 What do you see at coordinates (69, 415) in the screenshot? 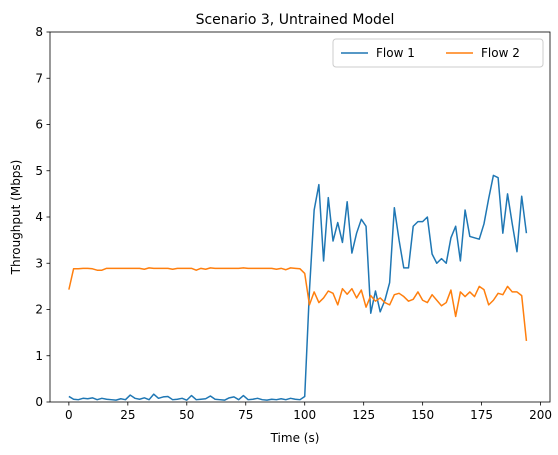
I see `x-tick-label: 0` at bounding box center [69, 415].